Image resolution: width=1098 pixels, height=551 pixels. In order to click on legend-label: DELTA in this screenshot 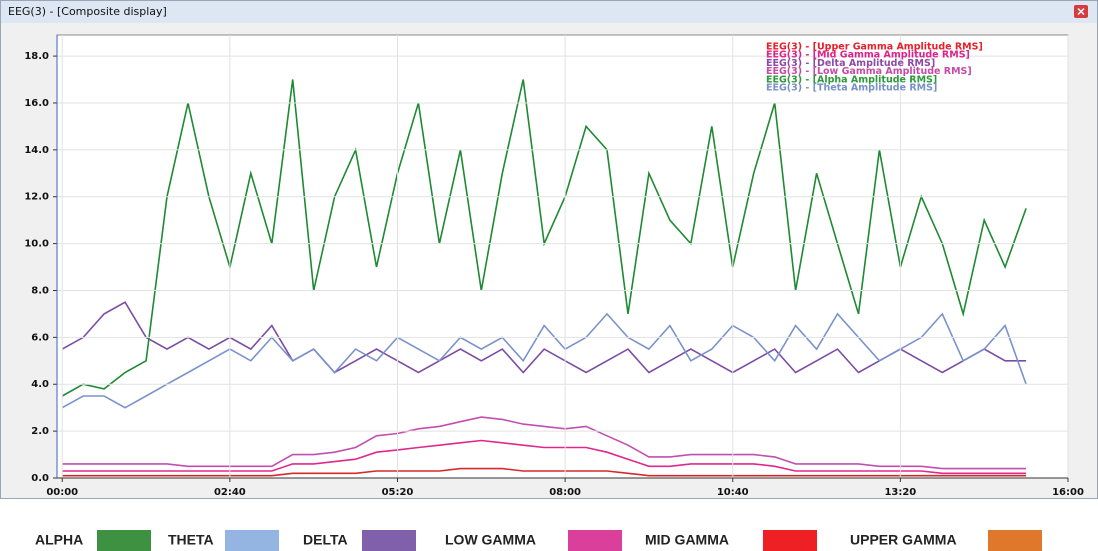, I will do `click(325, 540)`.